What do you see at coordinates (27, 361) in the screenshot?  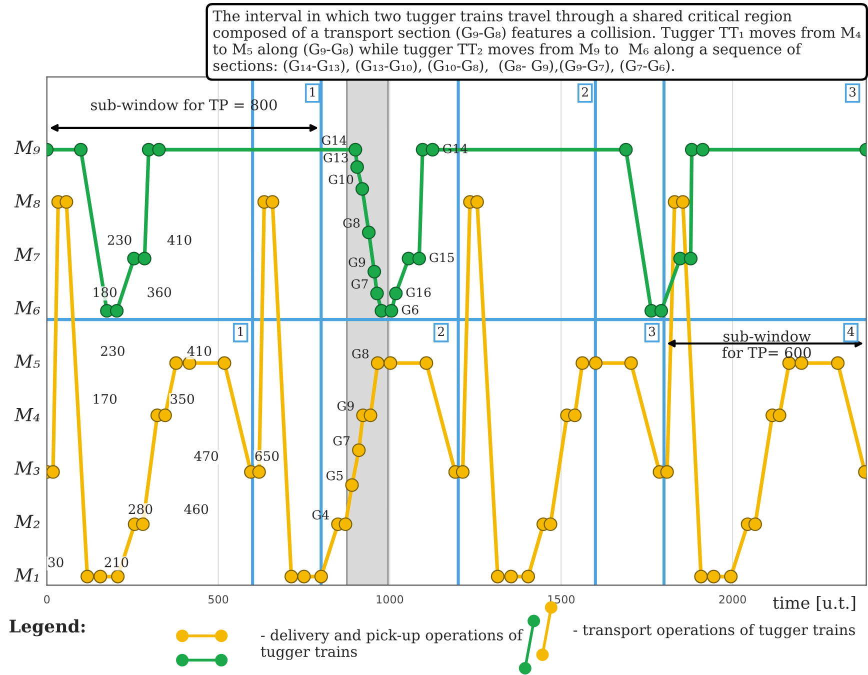 I see `text: M₅` at bounding box center [27, 361].